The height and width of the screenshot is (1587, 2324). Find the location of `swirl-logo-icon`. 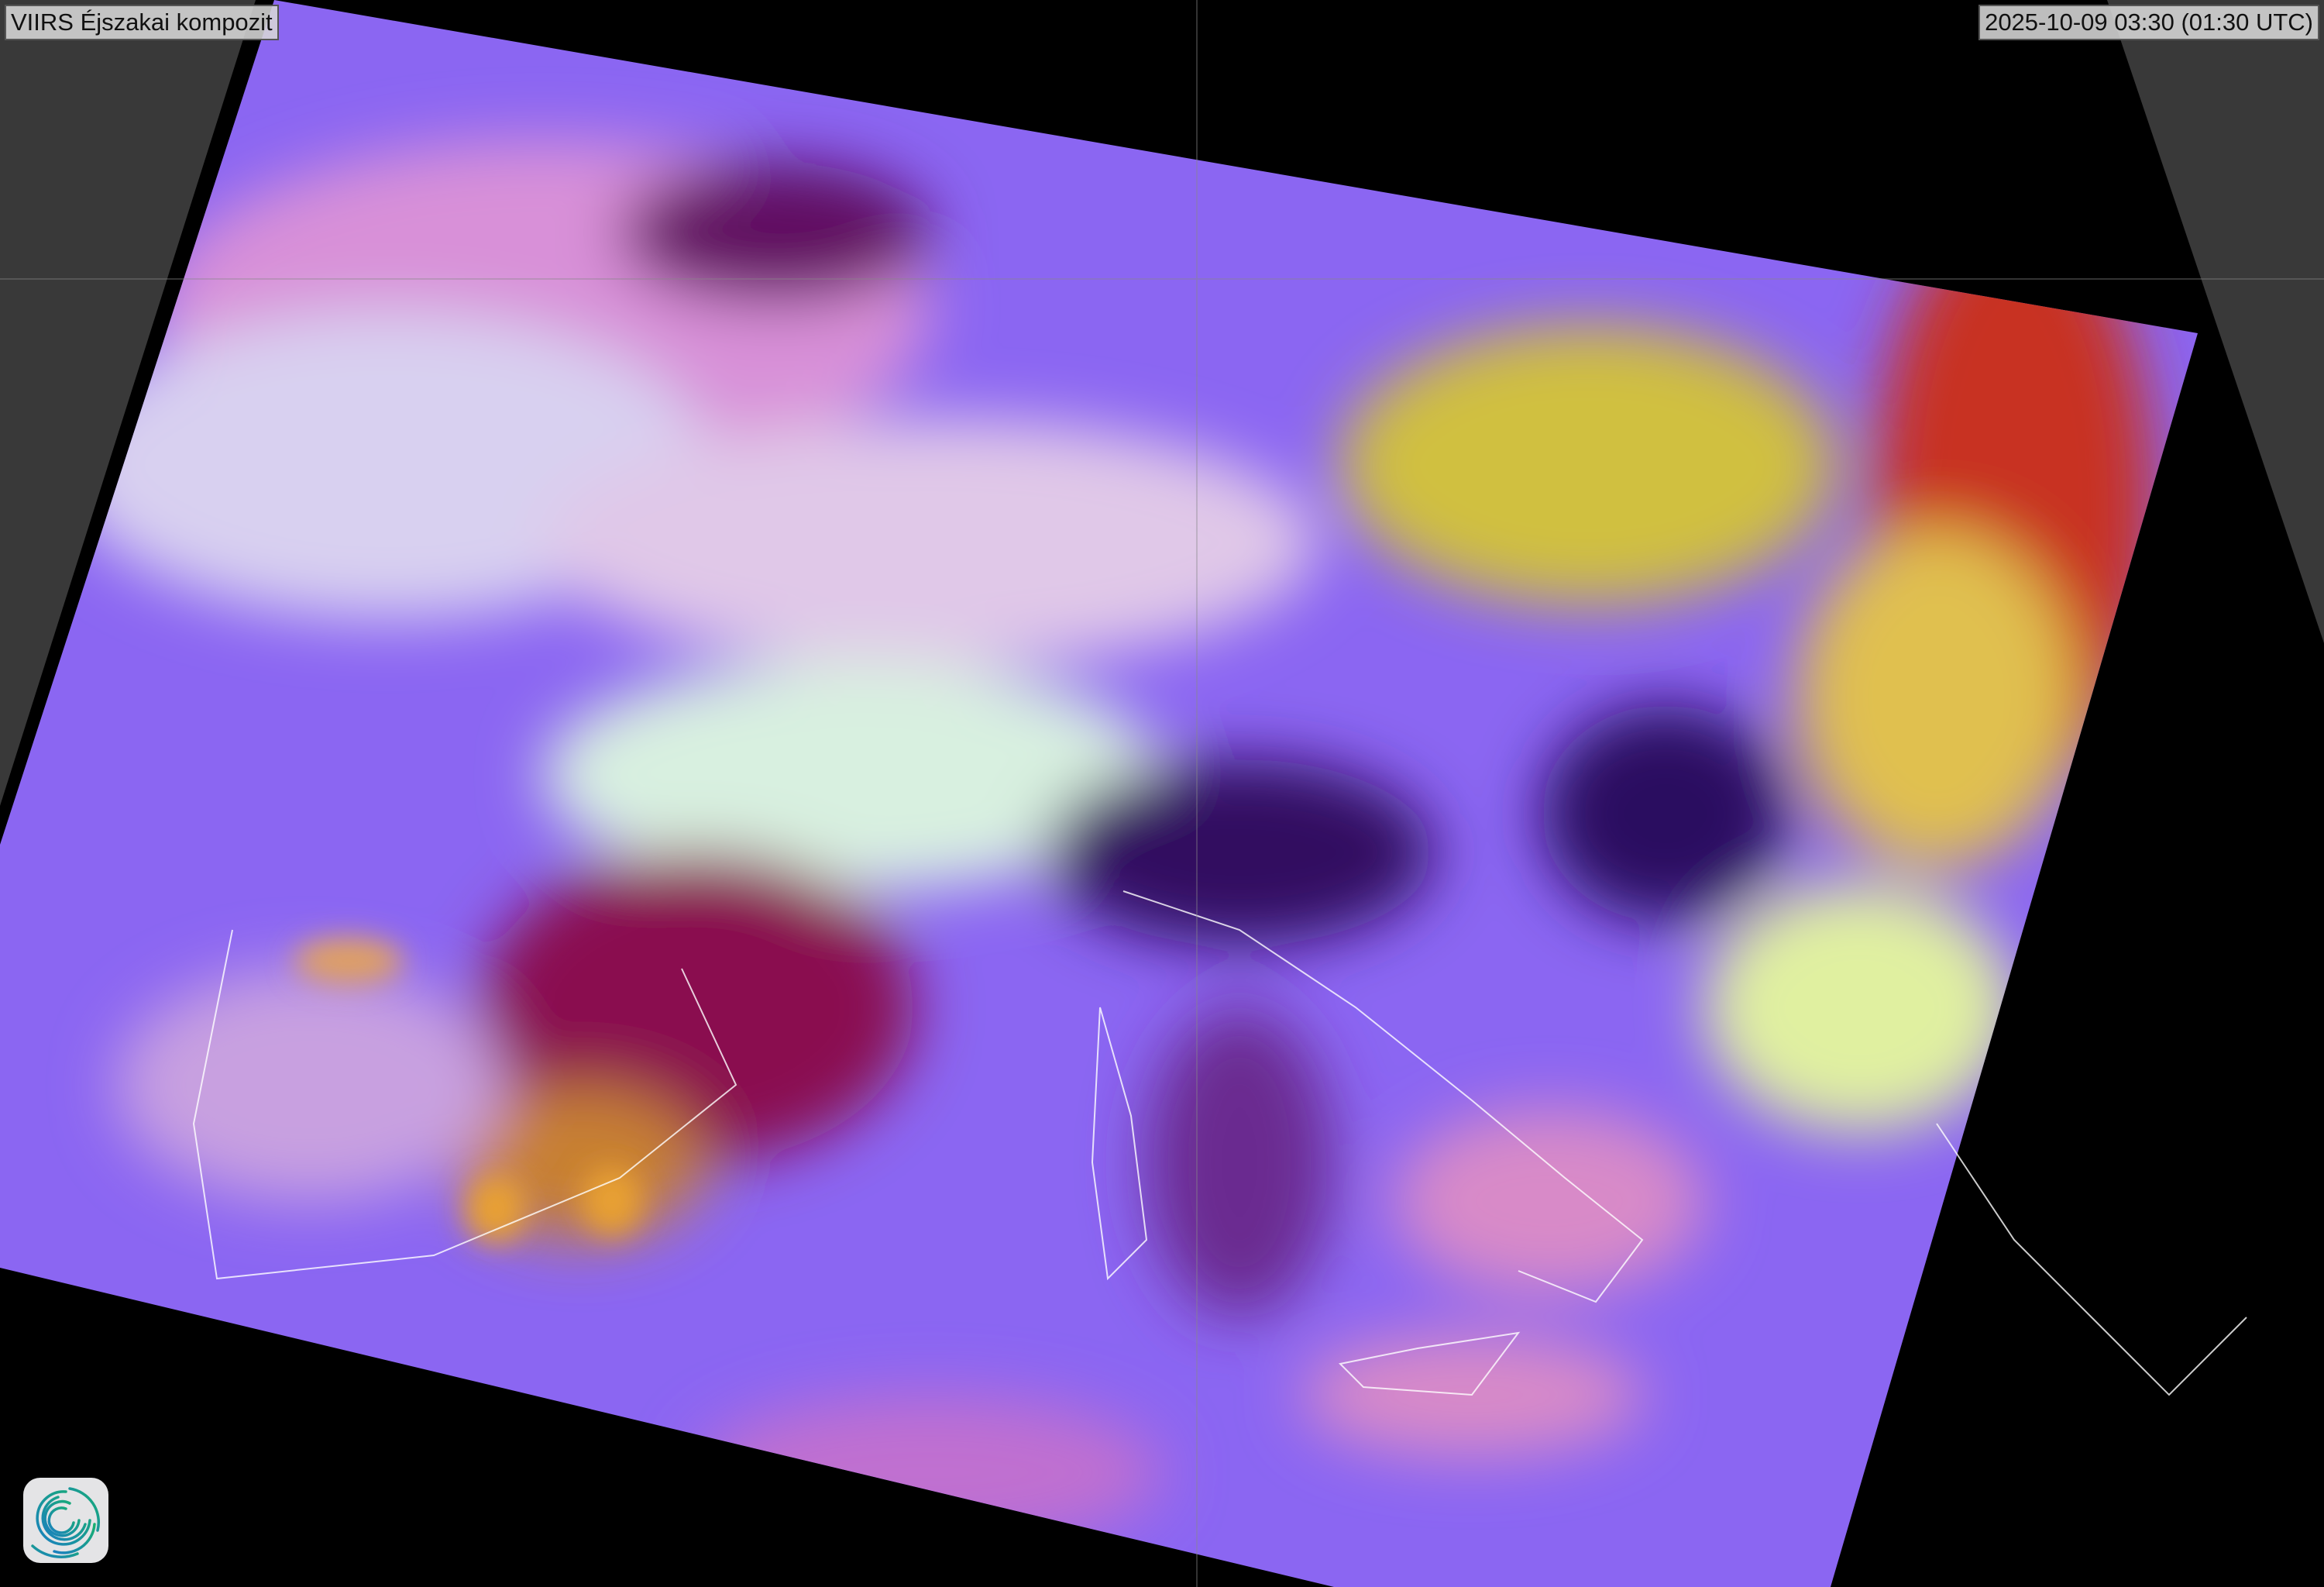

swirl-logo-icon is located at coordinates (65, 1520).